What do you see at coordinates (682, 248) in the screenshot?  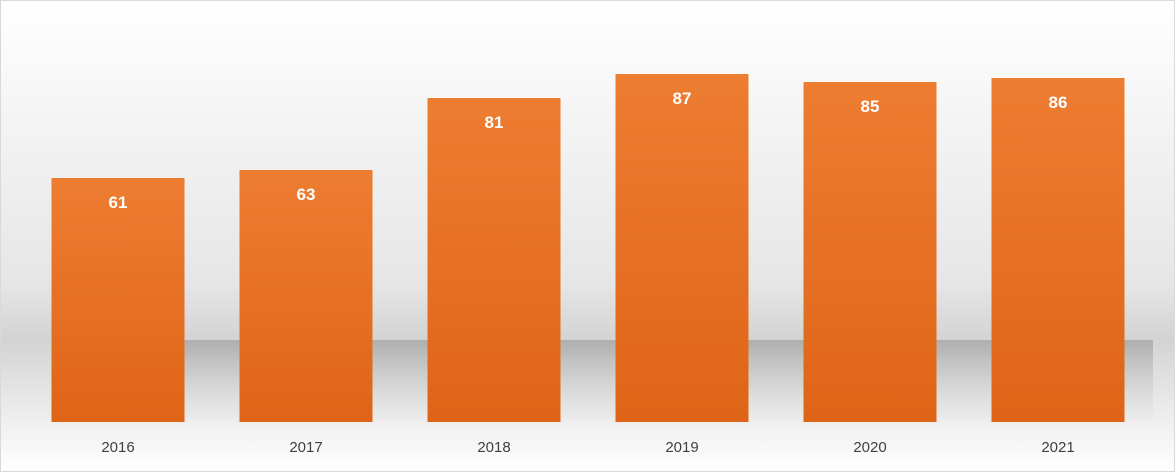 I see `bar-2019` at bounding box center [682, 248].